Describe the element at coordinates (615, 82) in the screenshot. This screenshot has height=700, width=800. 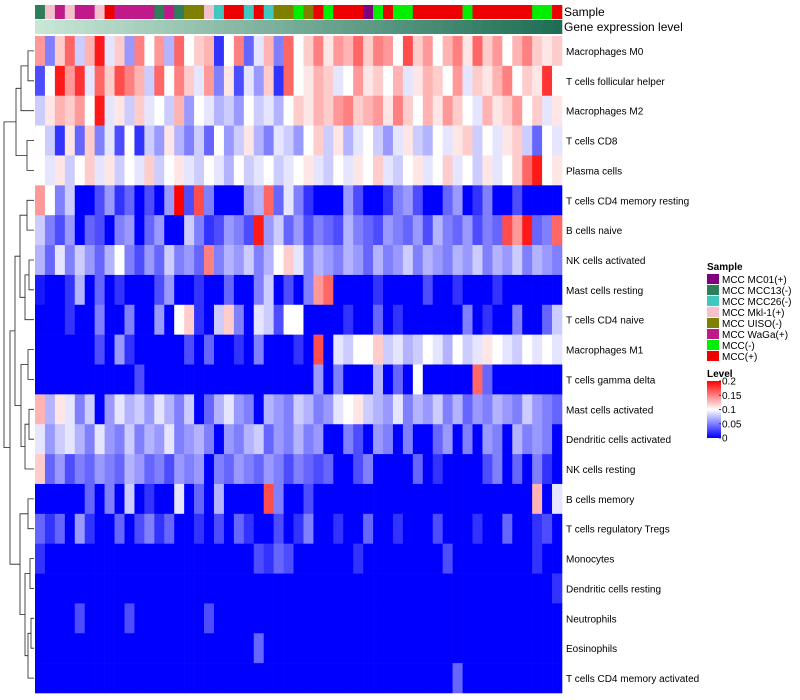
I see `row-label: T cells follicular helper` at that location.